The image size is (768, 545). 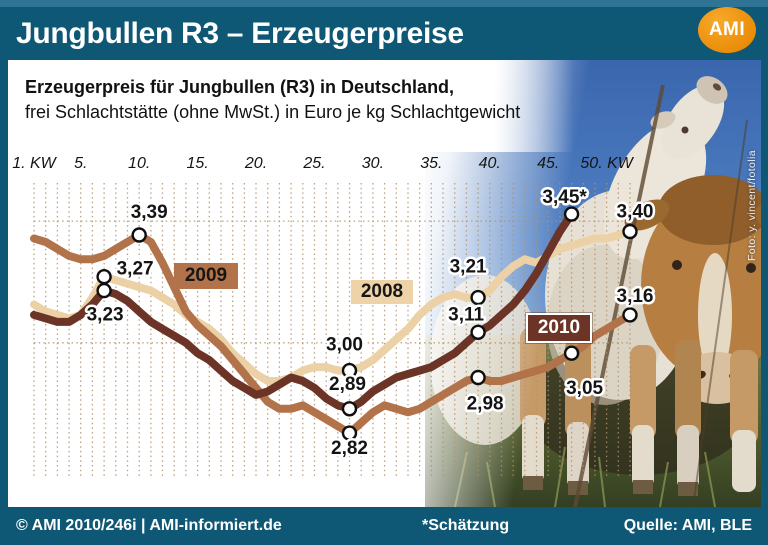 I want to click on grass, so click(x=593, y=421).